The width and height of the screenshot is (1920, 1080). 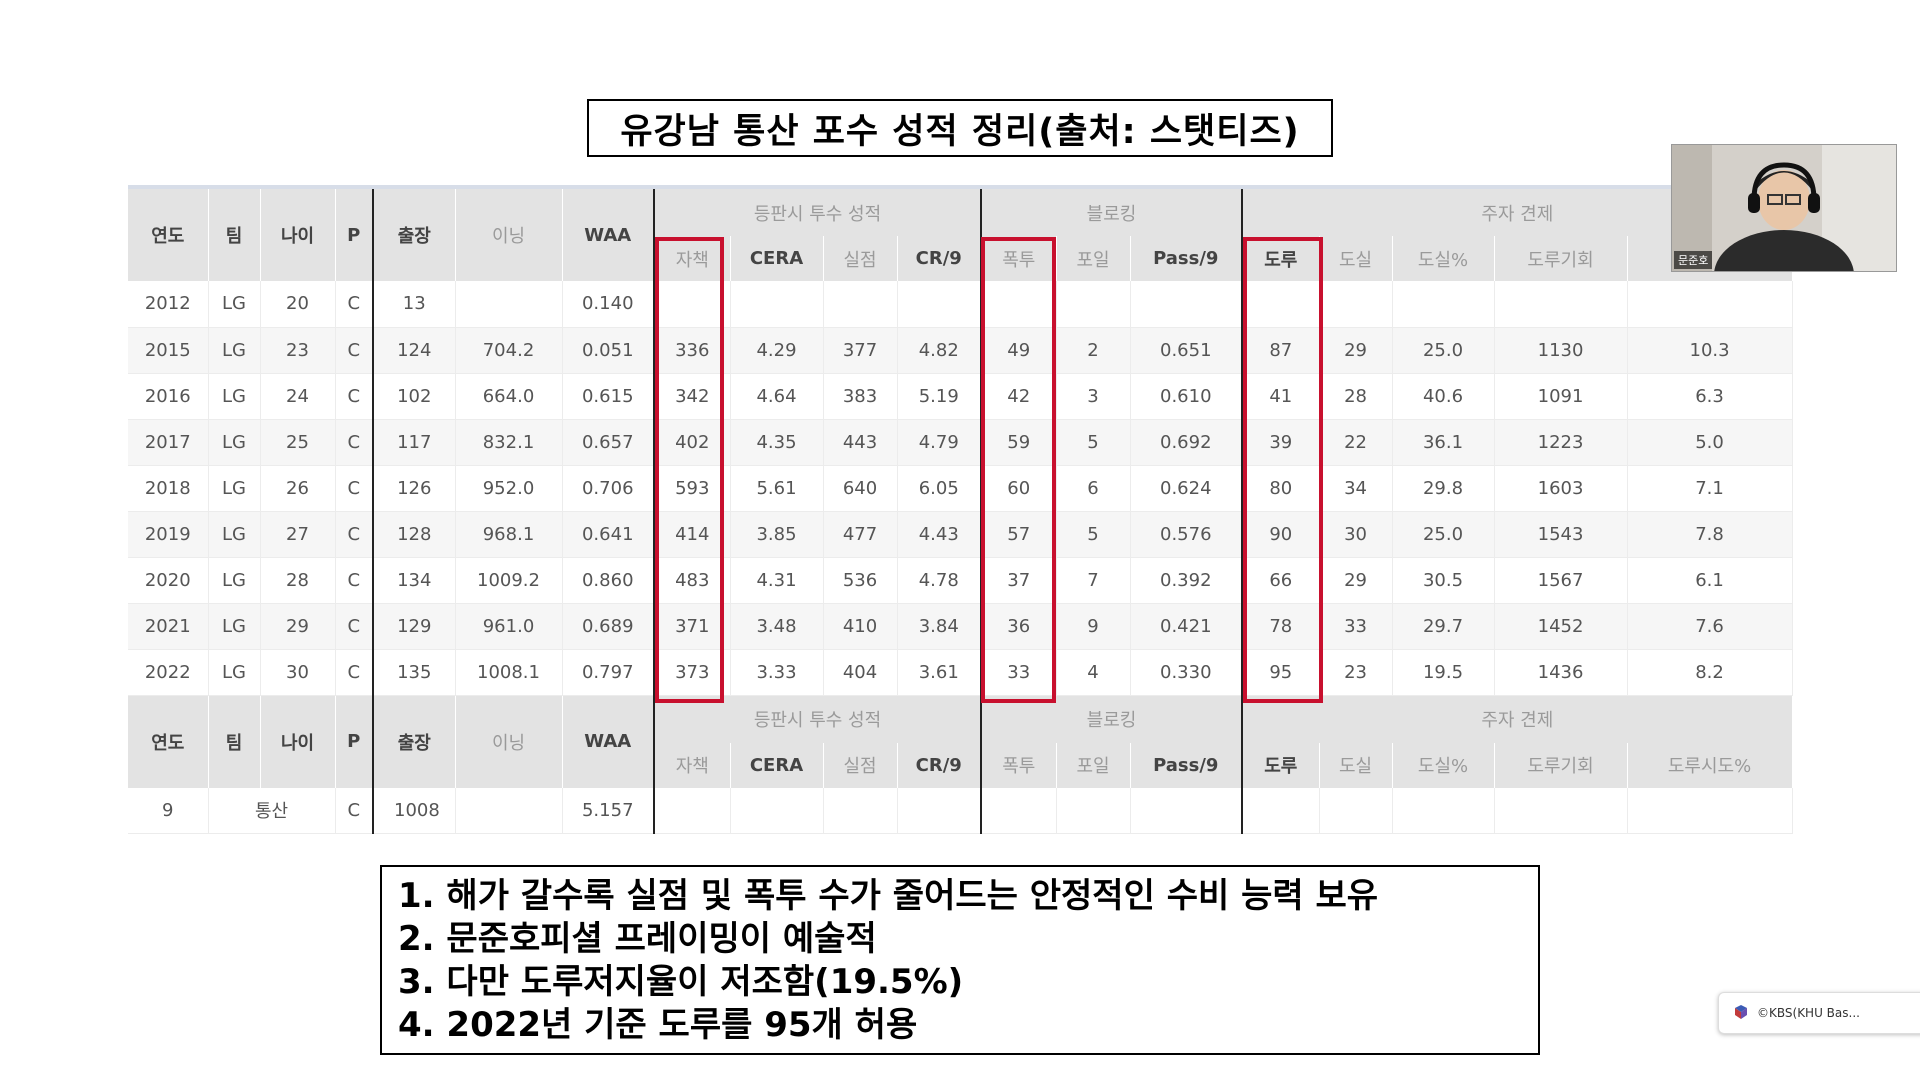 I want to click on table-cell: 33, so click(x=1356, y=626).